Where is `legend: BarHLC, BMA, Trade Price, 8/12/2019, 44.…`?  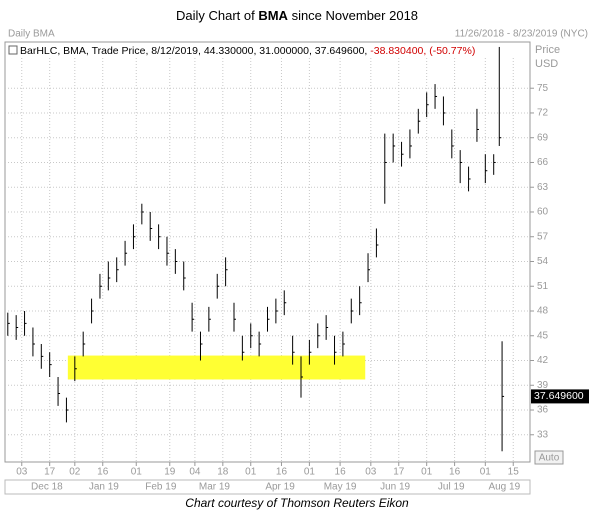 legend: BarHLC, BMA, Trade Price, 8/12/2019, 44.… is located at coordinates (247, 51).